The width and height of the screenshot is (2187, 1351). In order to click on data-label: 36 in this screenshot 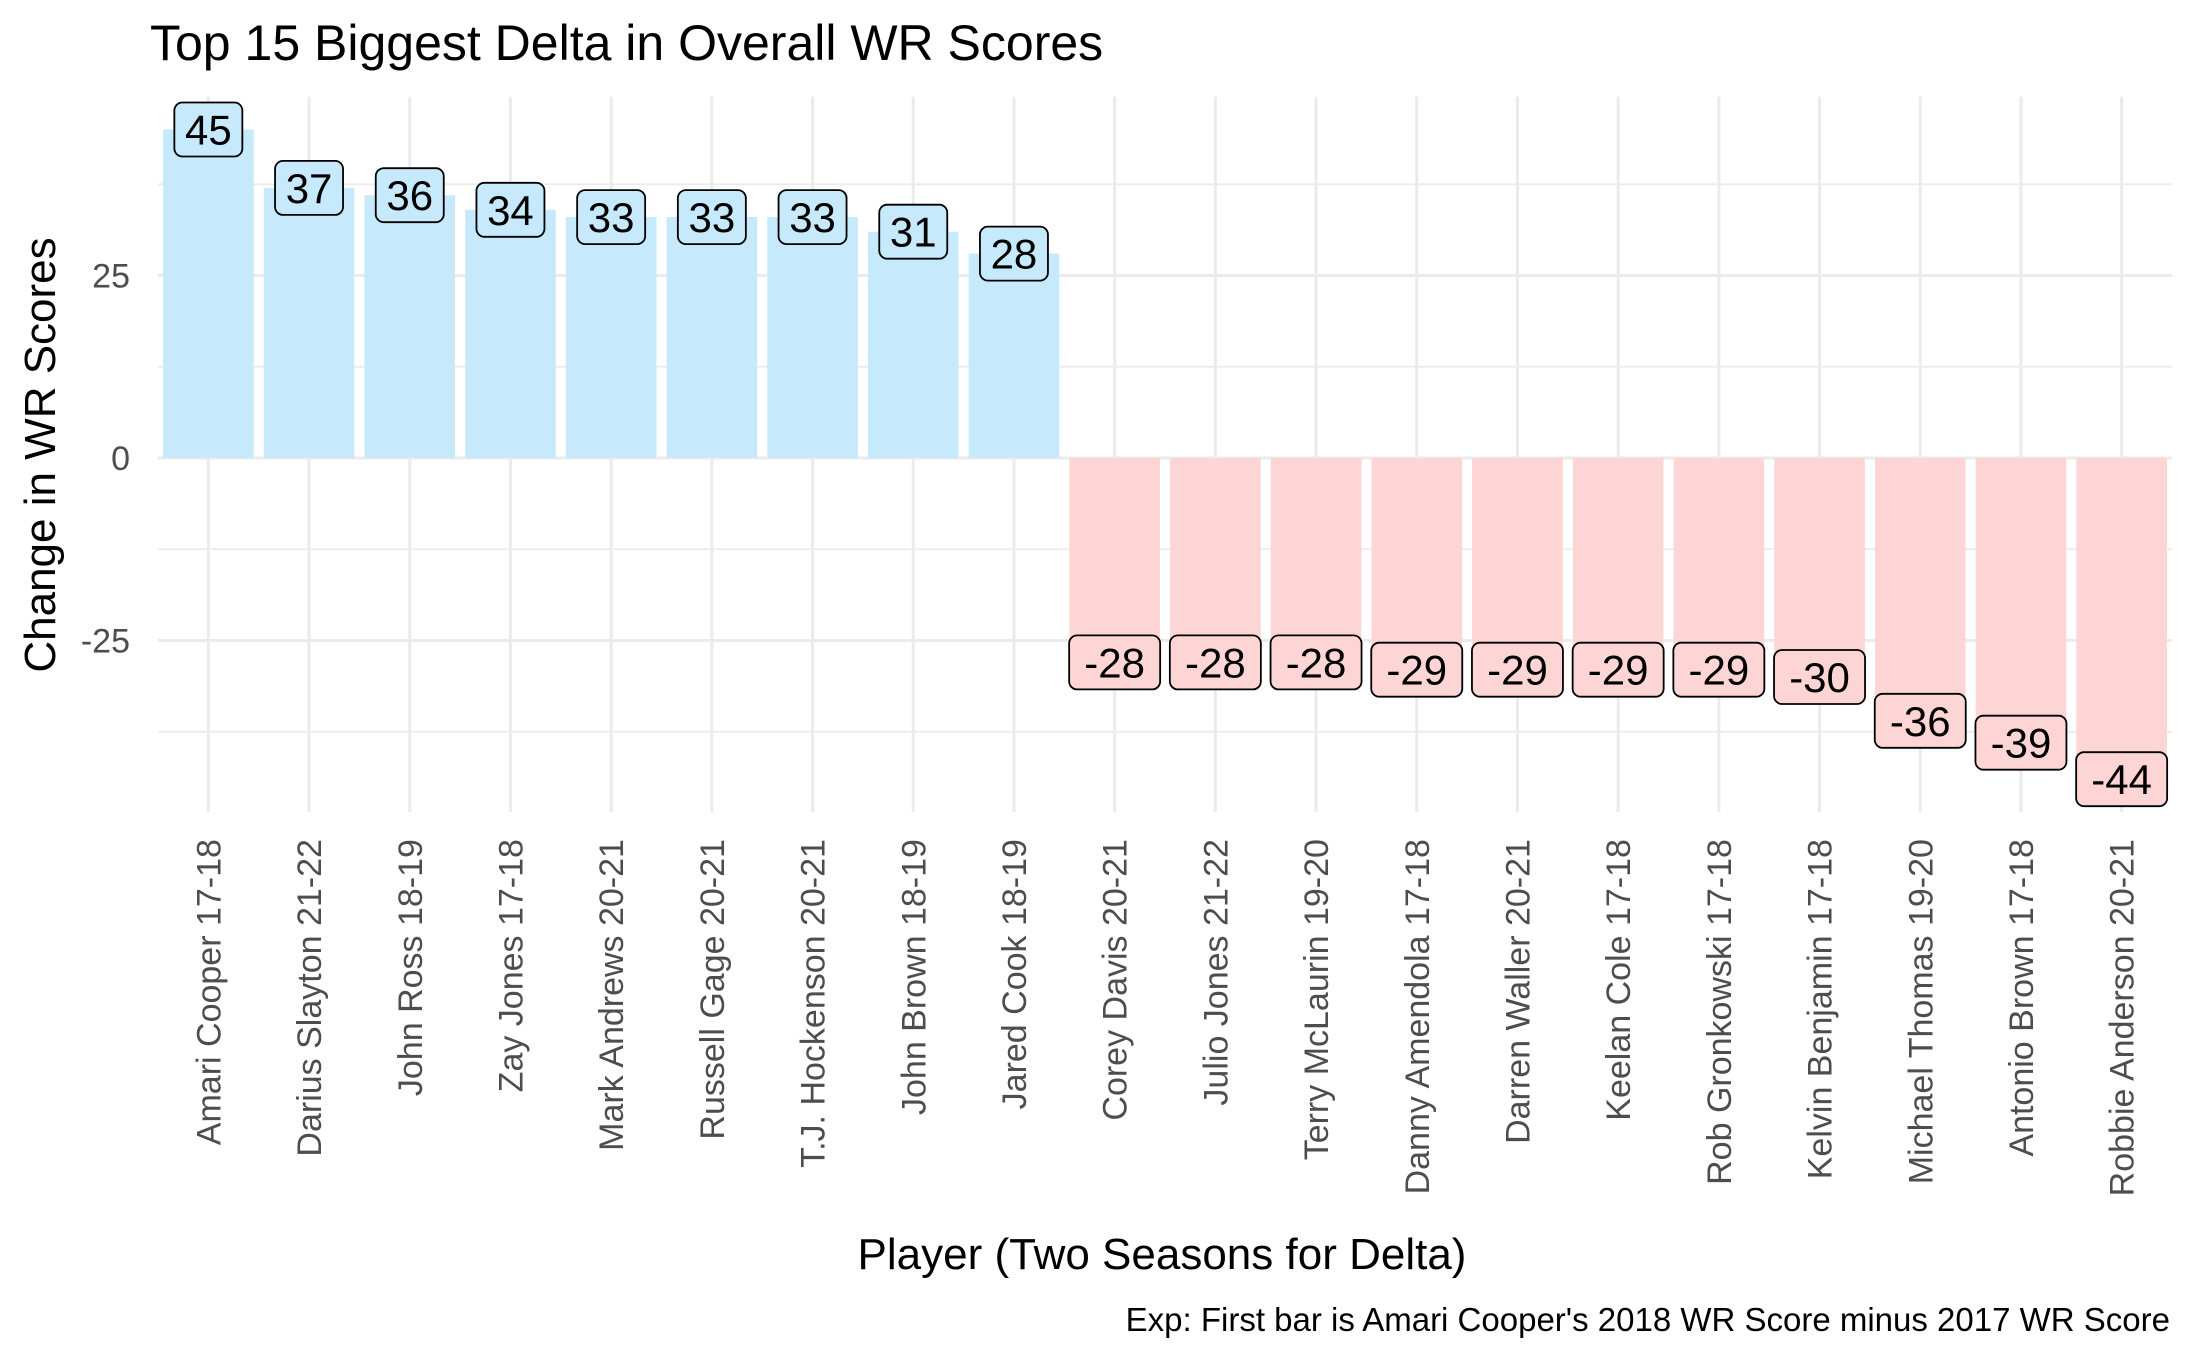, I will do `click(409, 195)`.